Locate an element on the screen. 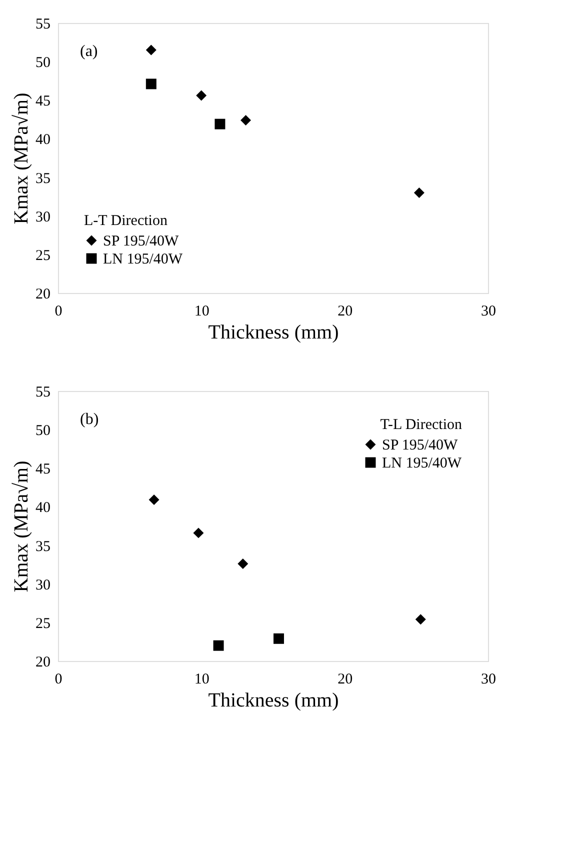 The height and width of the screenshot is (851, 577). annotation: (a) is located at coordinates (89, 51).